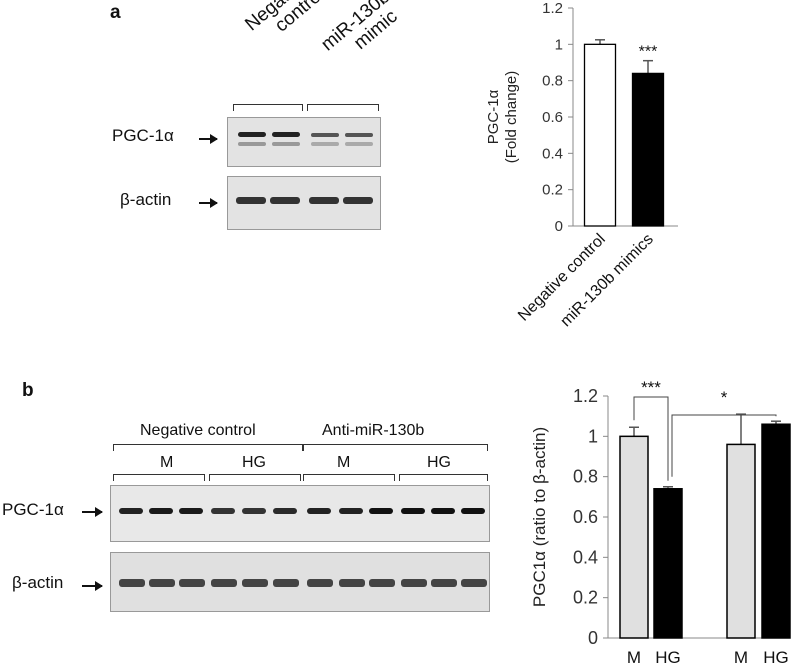 Image resolution: width=800 pixels, height=669 pixels. I want to click on significance-label: *, so click(724, 397).